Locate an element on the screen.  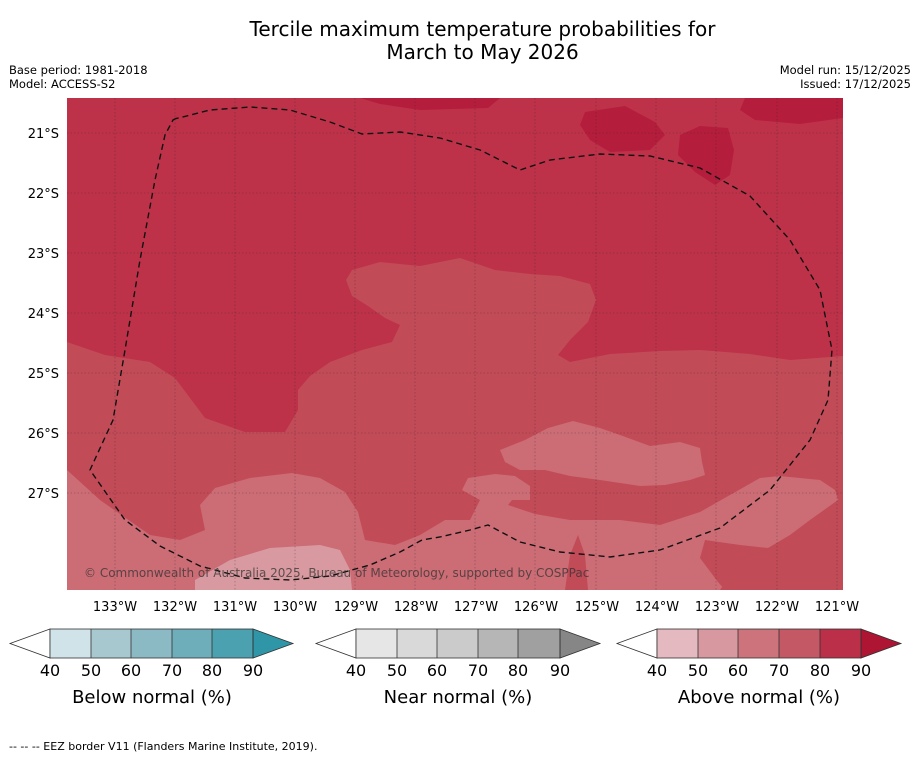
meta-right: Model run: 15/12/2025 Issued: 17/12/2025 is located at coordinates (845, 77).